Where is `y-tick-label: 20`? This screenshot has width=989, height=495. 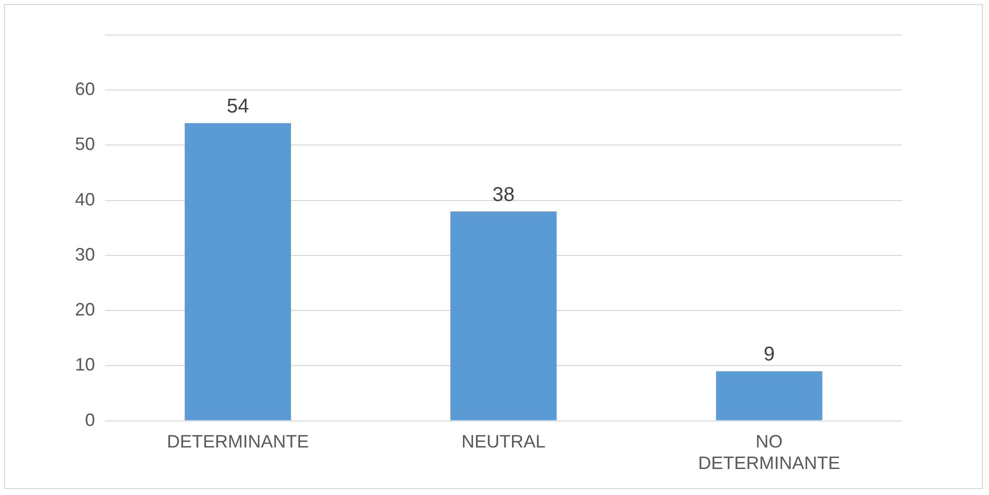 y-tick-label: 20 is located at coordinates (85, 310).